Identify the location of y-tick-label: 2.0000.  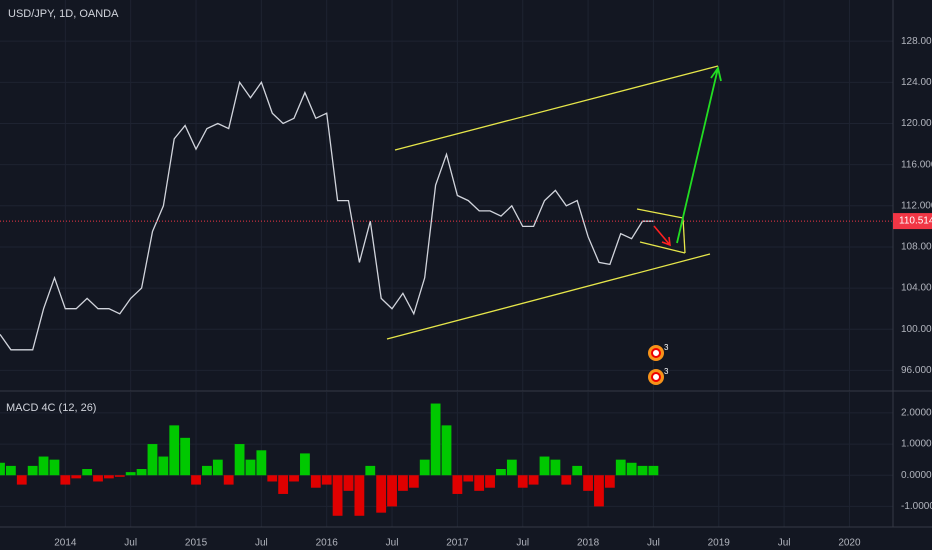
(916, 413).